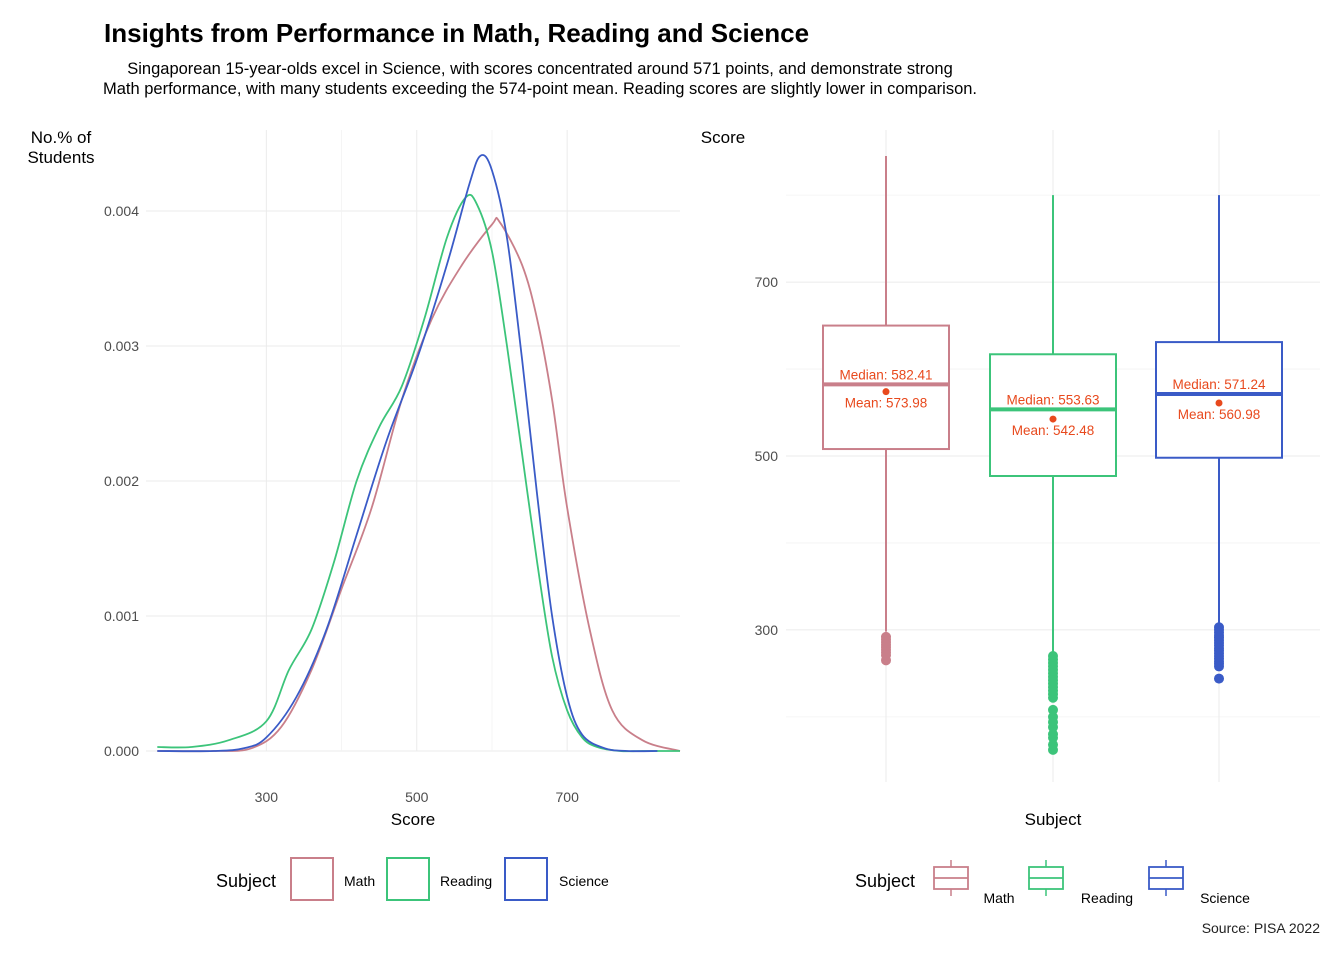 This screenshot has width=1344, height=960. I want to click on box-body-math, so click(886, 387).